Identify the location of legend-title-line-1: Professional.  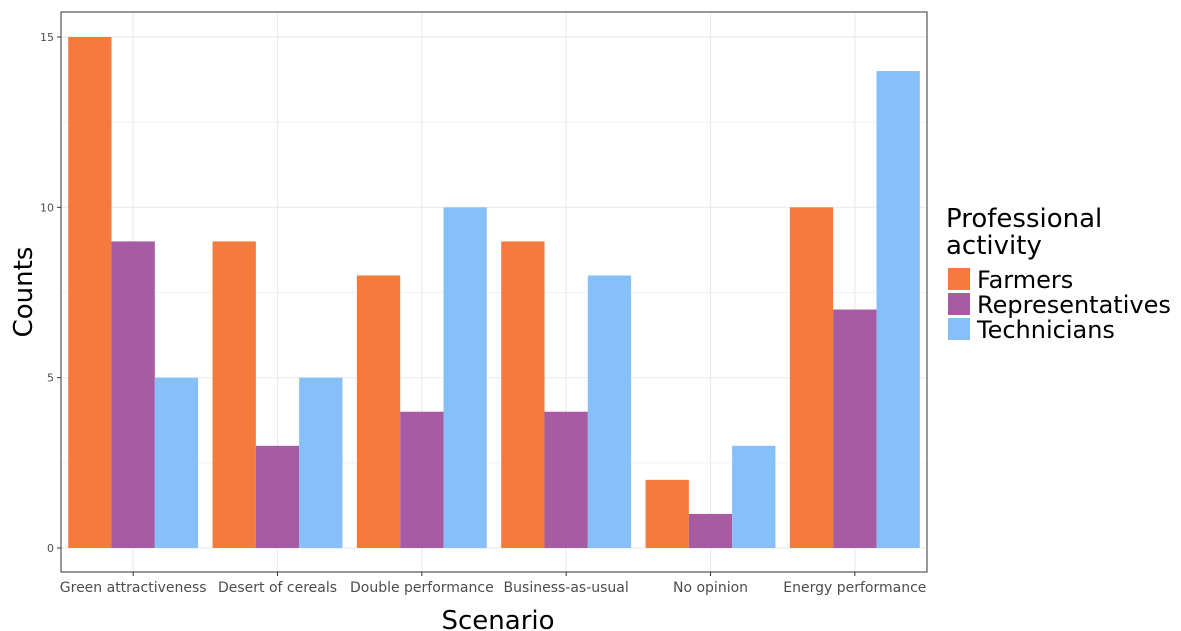
(1024, 219).